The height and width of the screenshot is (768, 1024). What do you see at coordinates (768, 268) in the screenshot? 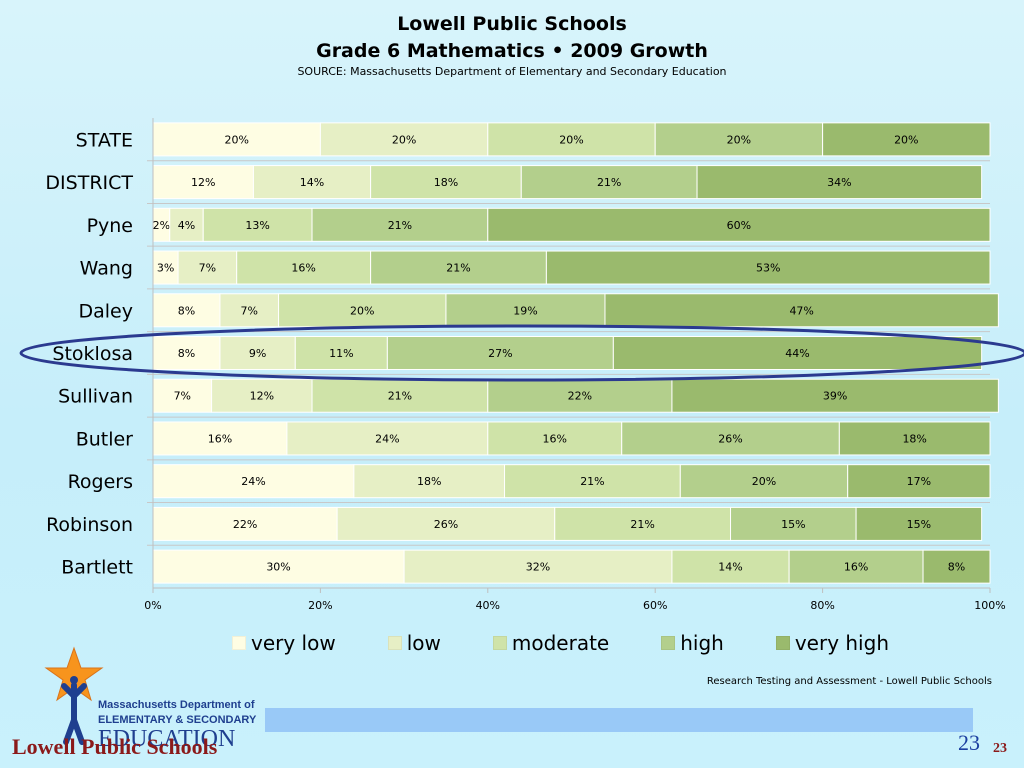
I see `data-label: 53%` at bounding box center [768, 268].